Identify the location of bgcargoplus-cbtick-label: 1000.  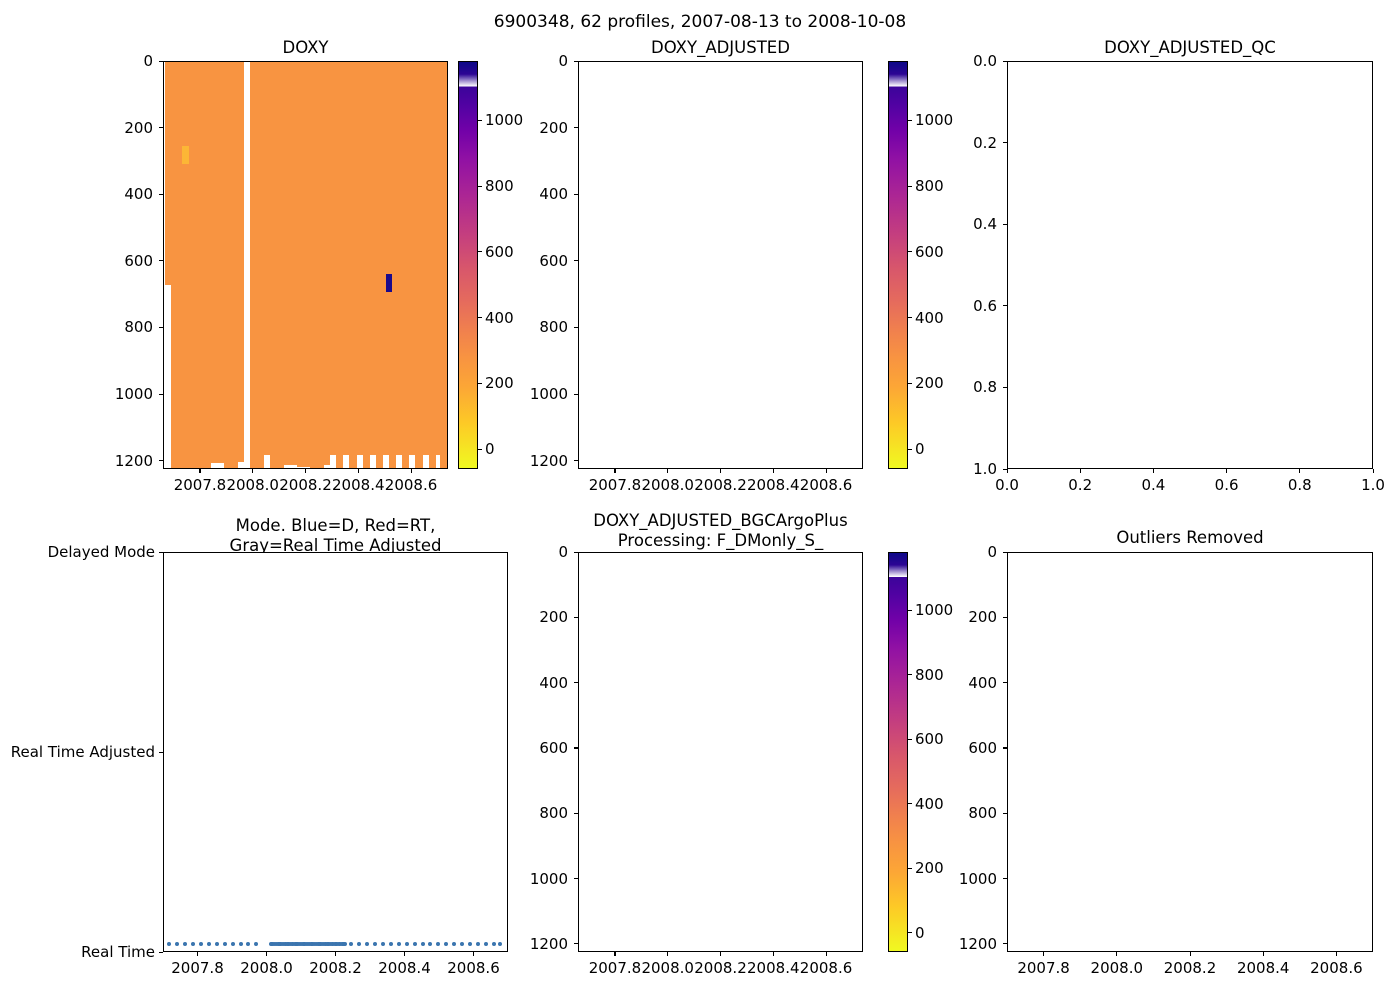
(934, 610).